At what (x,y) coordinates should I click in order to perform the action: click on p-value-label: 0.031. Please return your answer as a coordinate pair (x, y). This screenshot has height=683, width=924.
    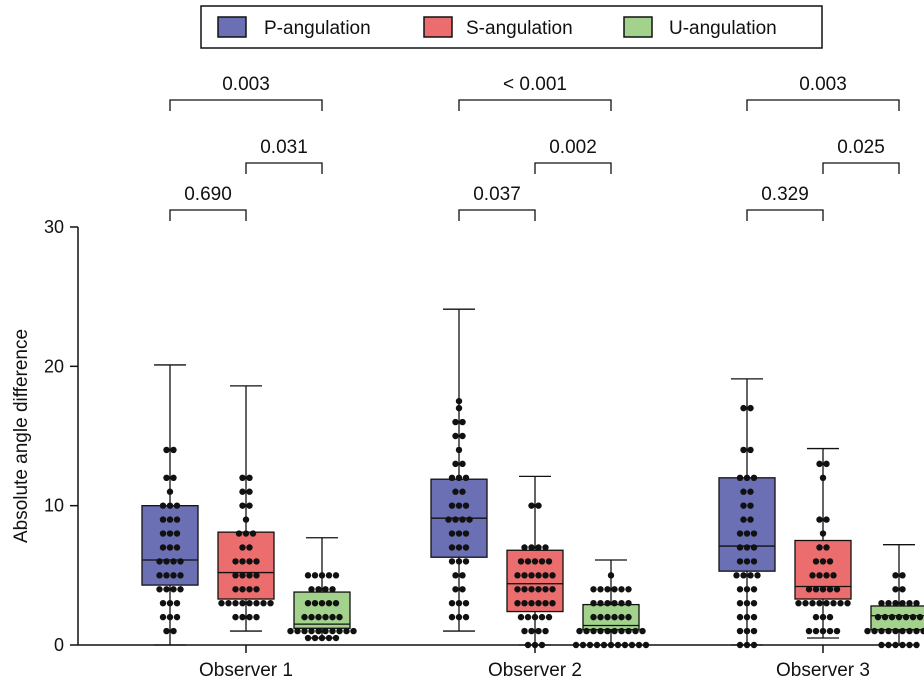
    Looking at the image, I should click on (284, 147).